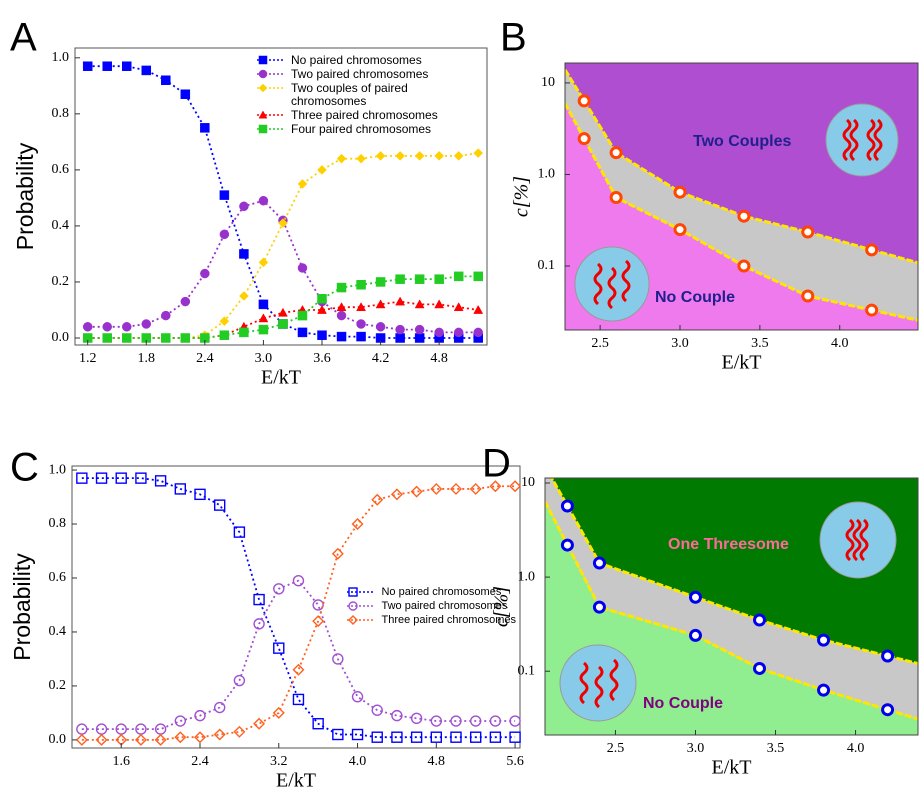 This screenshot has width=924, height=793. What do you see at coordinates (513, 38) in the screenshot?
I see `panel-label: B` at bounding box center [513, 38].